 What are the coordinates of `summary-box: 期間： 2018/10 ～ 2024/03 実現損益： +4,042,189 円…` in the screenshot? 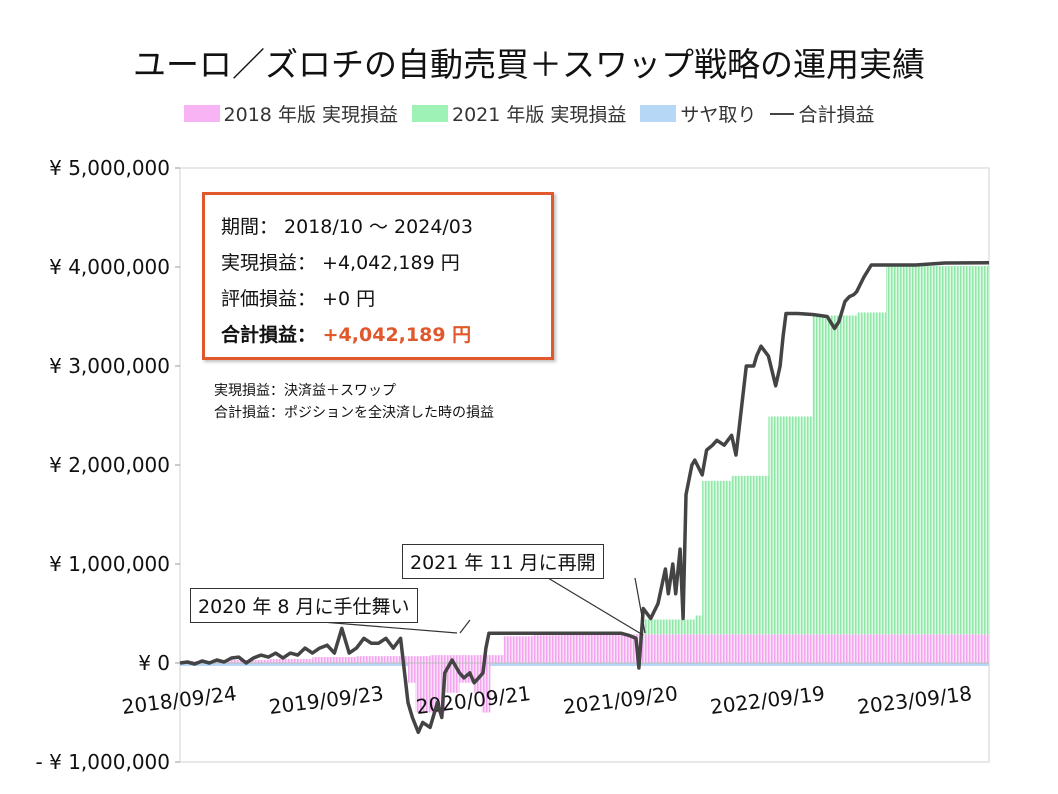 It's located at (378, 276).